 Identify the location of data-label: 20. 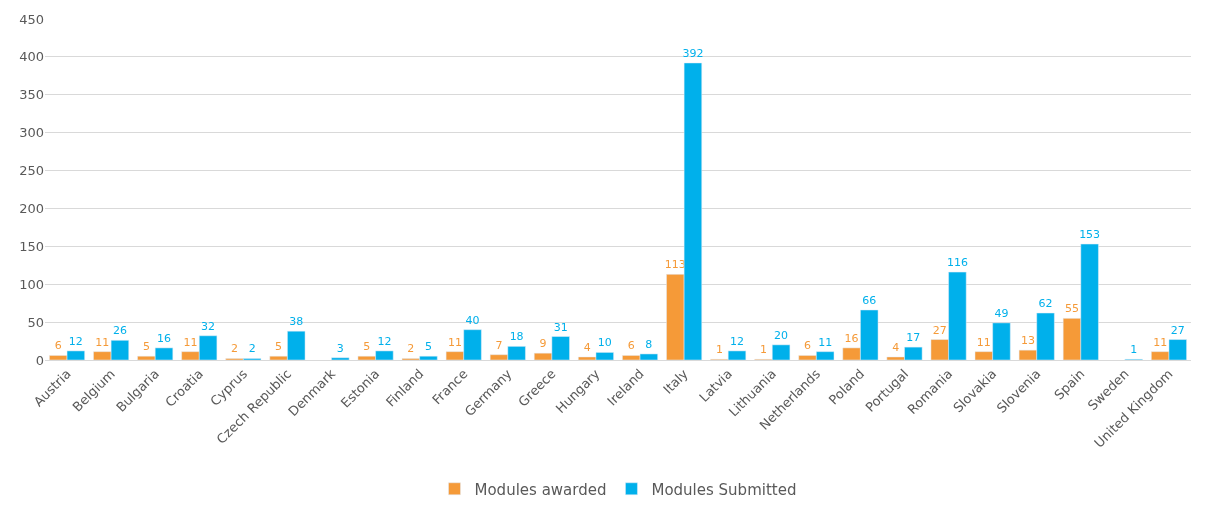
(781, 335).